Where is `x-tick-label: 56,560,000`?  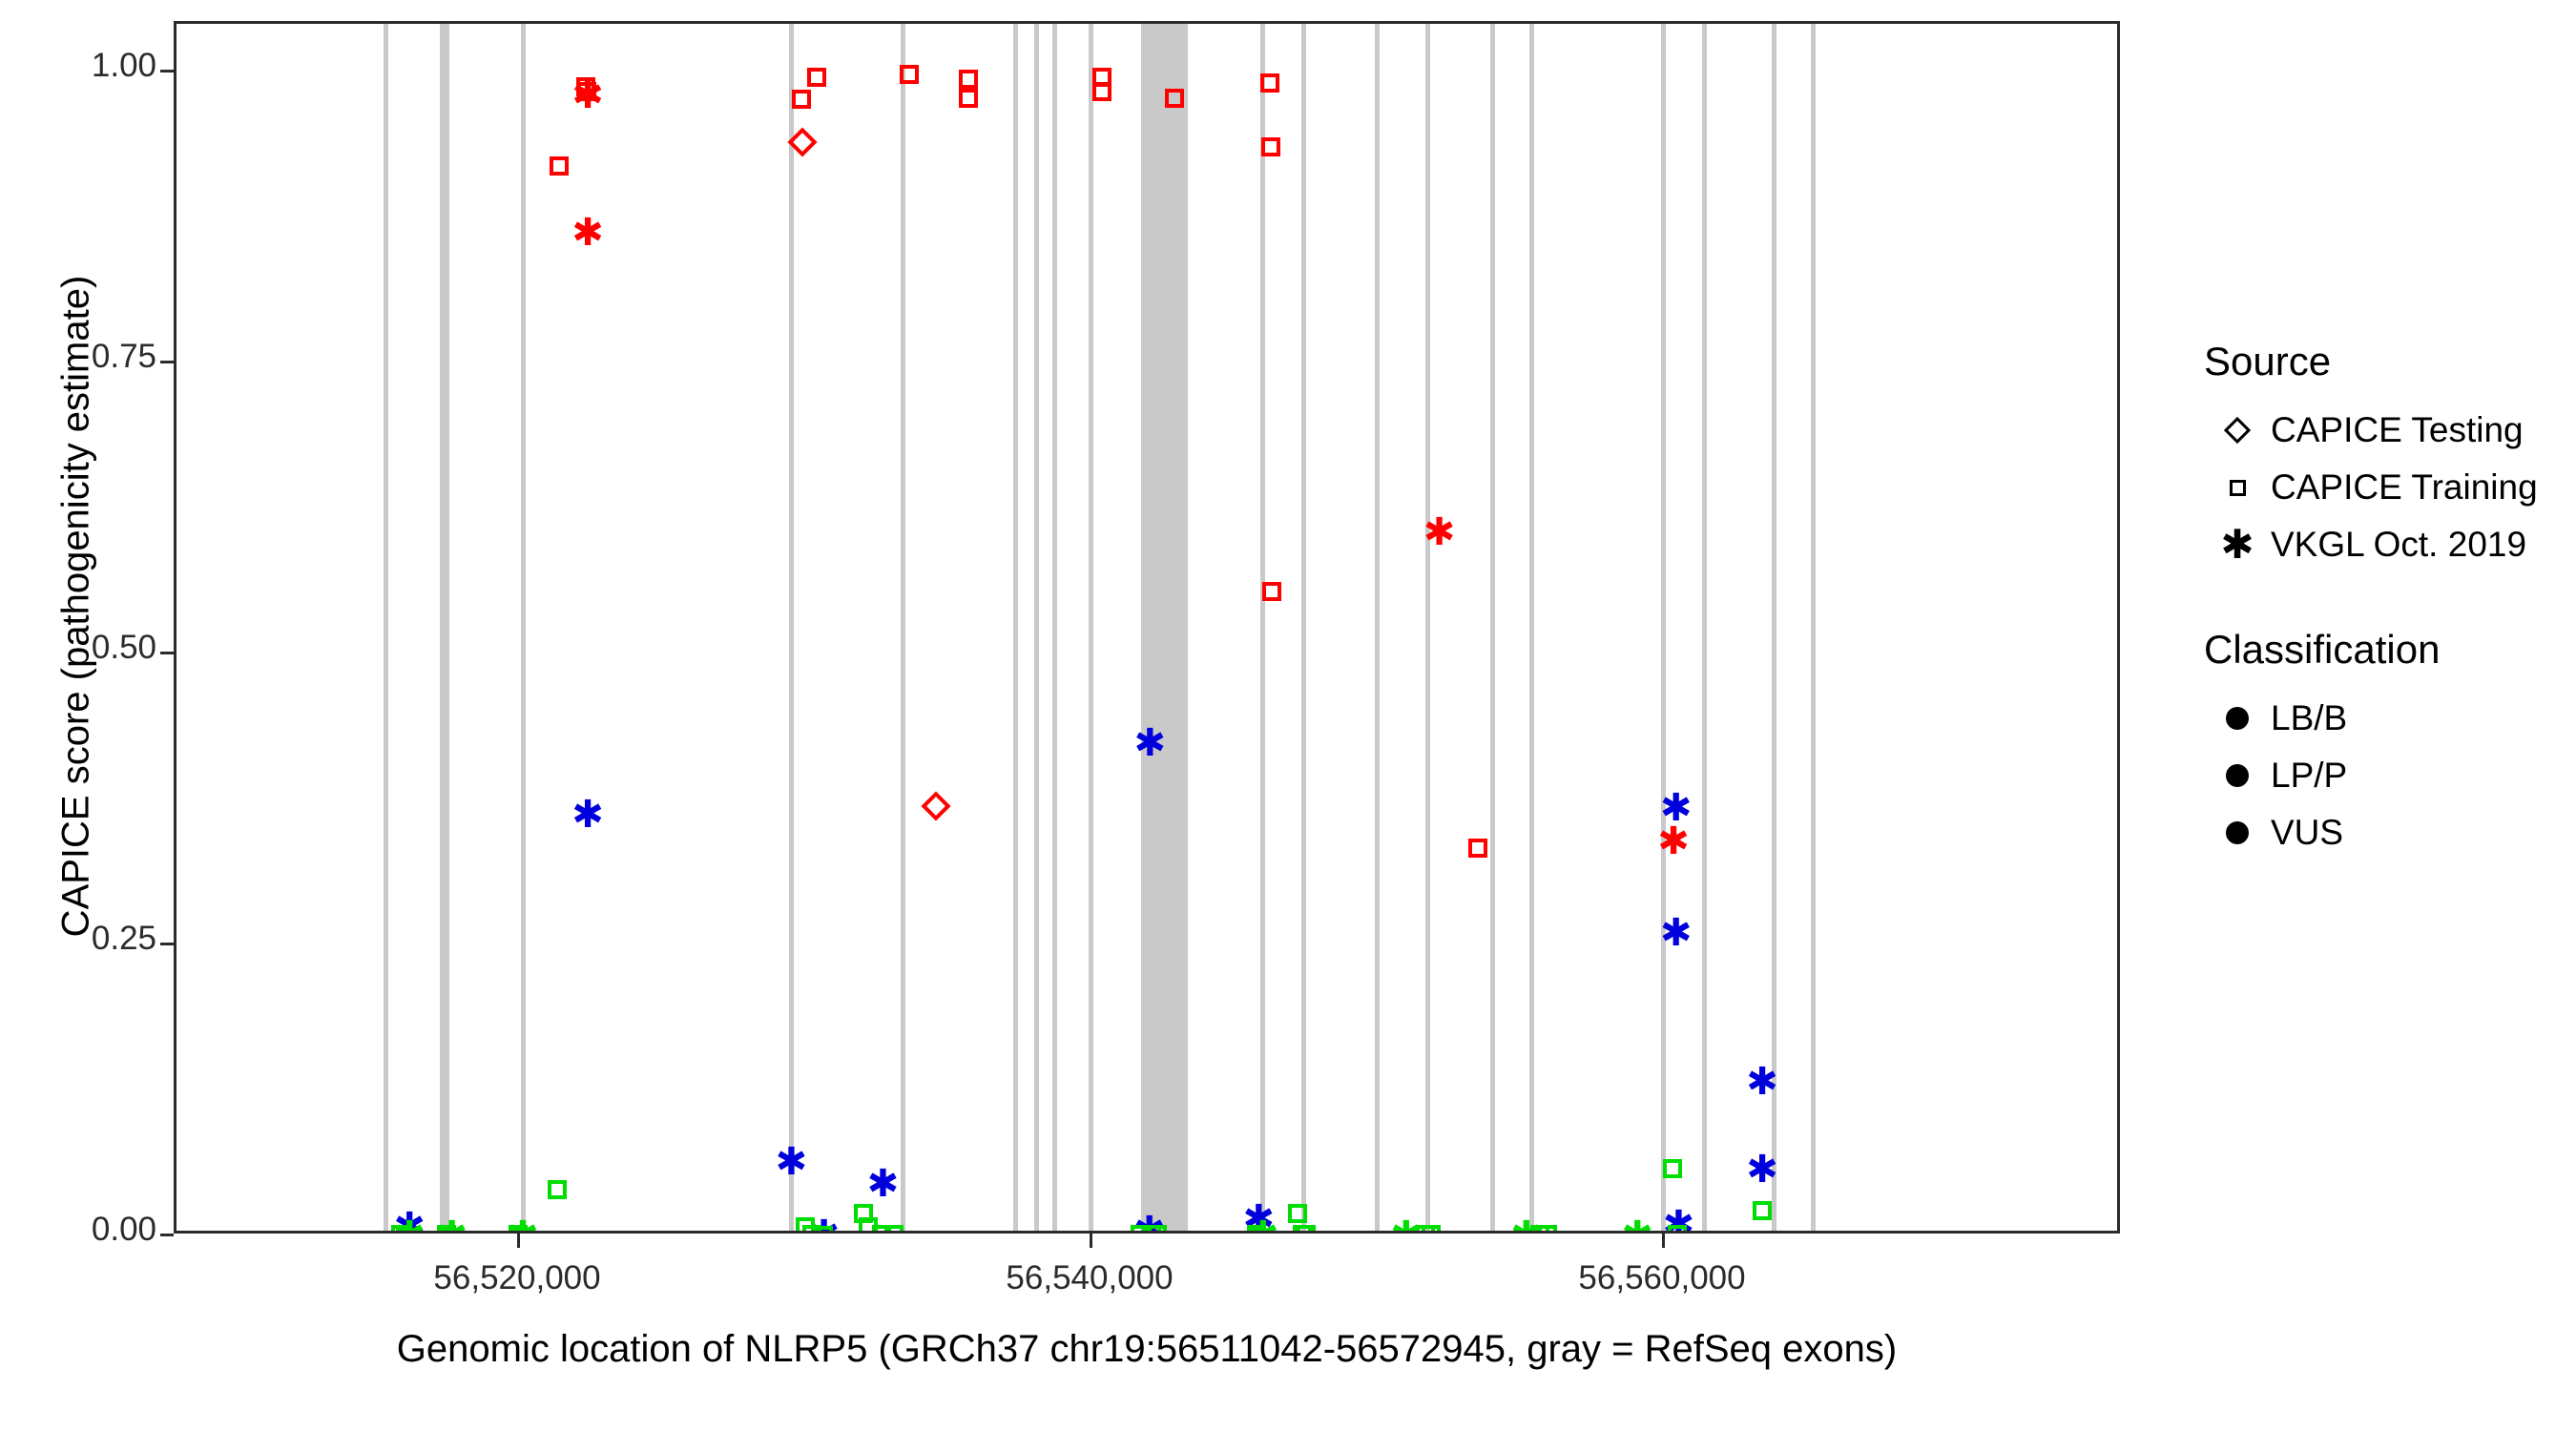
x-tick-label: 56,560,000 is located at coordinates (1662, 1277).